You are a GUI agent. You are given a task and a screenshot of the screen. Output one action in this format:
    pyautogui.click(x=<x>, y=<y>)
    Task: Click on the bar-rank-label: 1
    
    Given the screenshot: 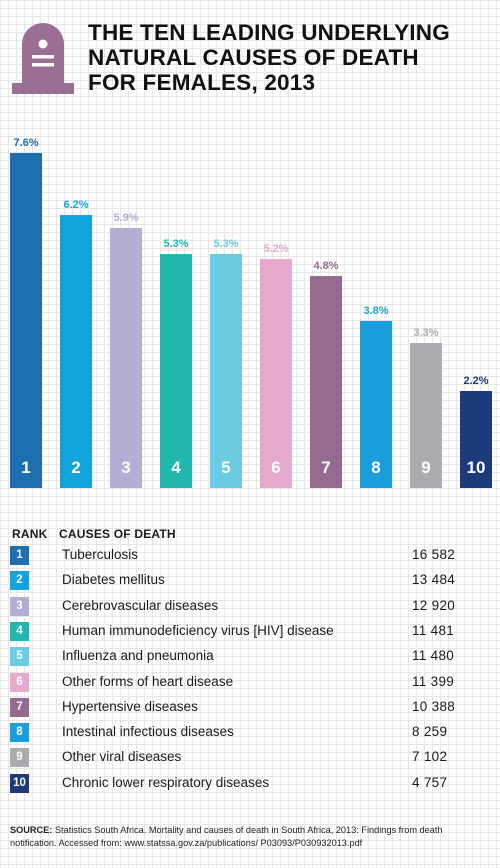 What is the action you would take?
    pyautogui.click(x=26, y=467)
    